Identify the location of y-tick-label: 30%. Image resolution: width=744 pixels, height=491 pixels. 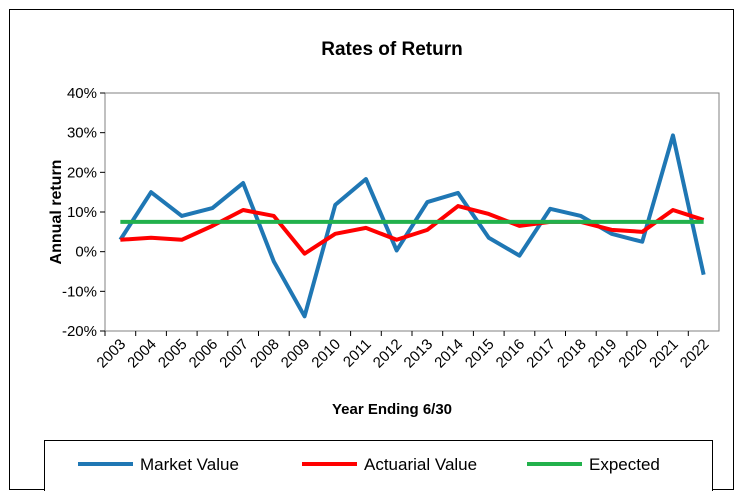
(82, 133).